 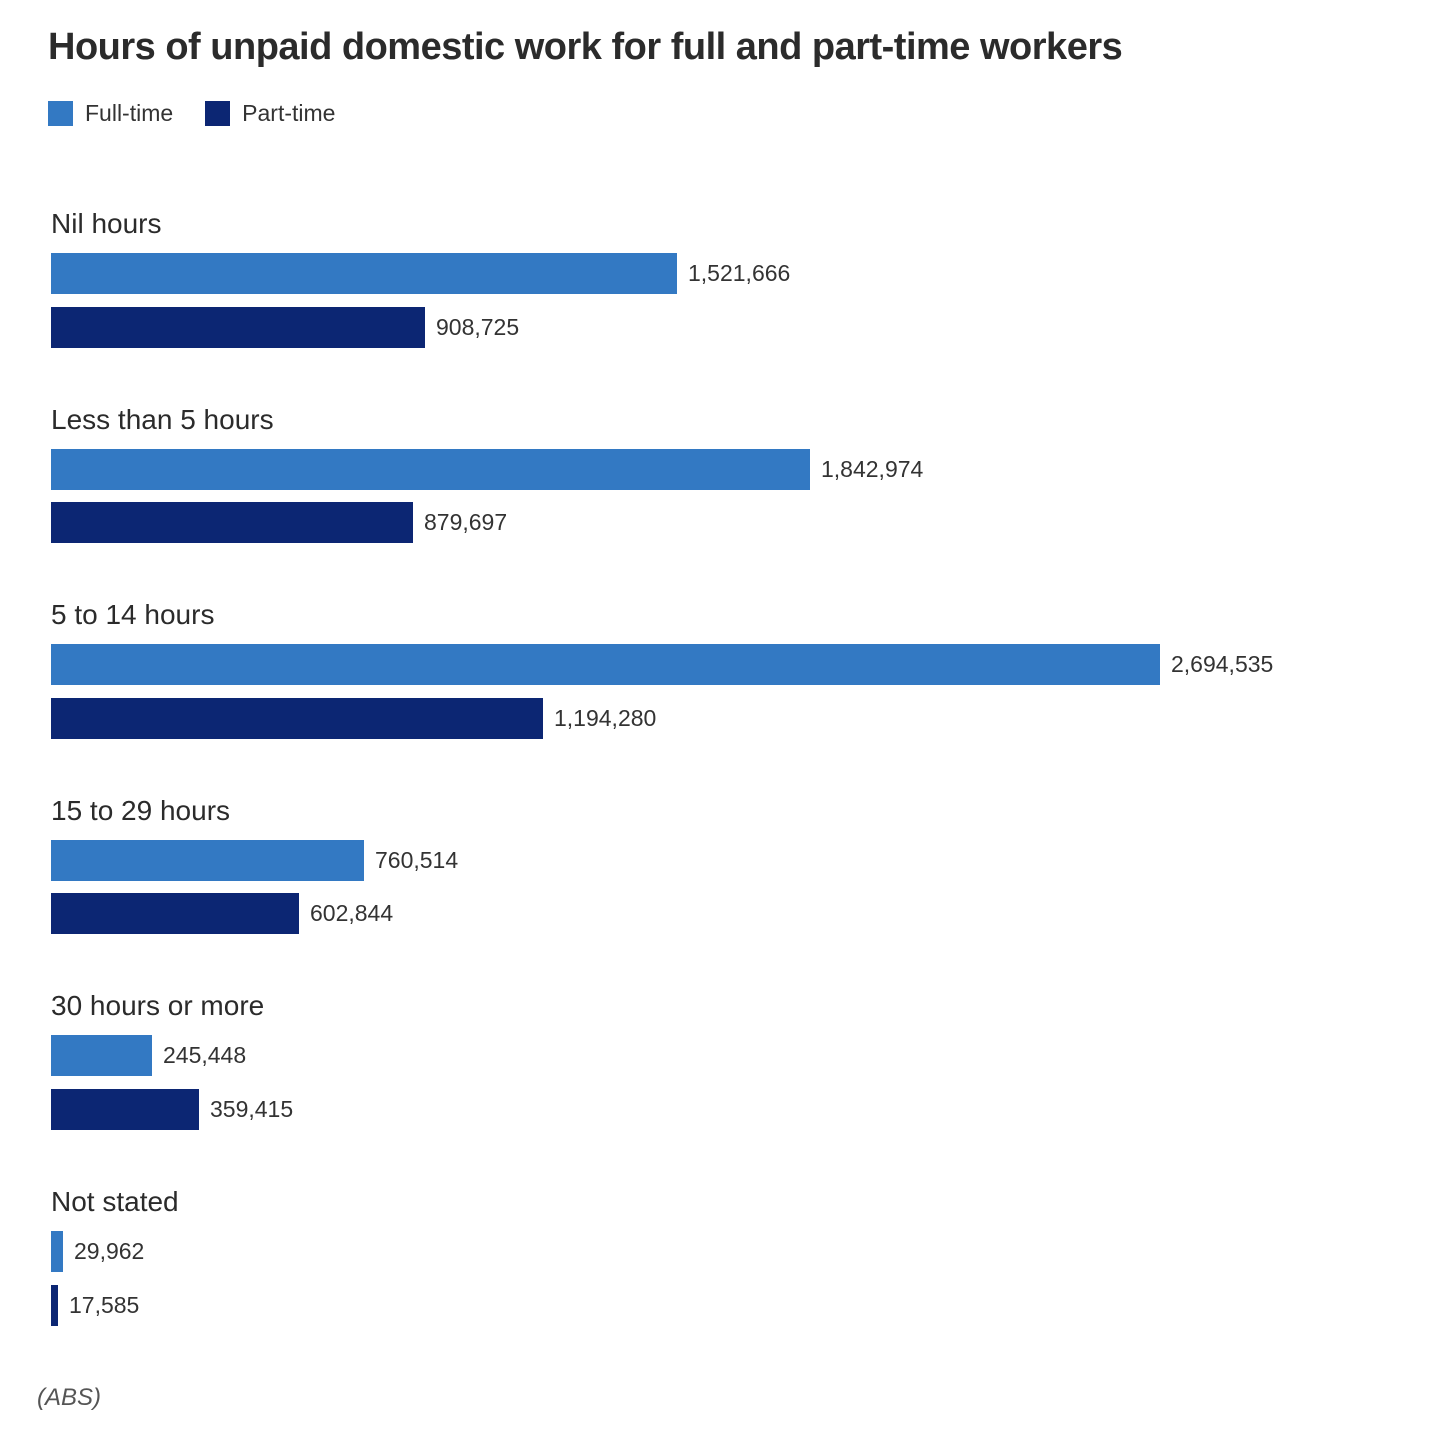 What do you see at coordinates (106, 223) in the screenshot?
I see `category-label-nil-hours: Nil hours` at bounding box center [106, 223].